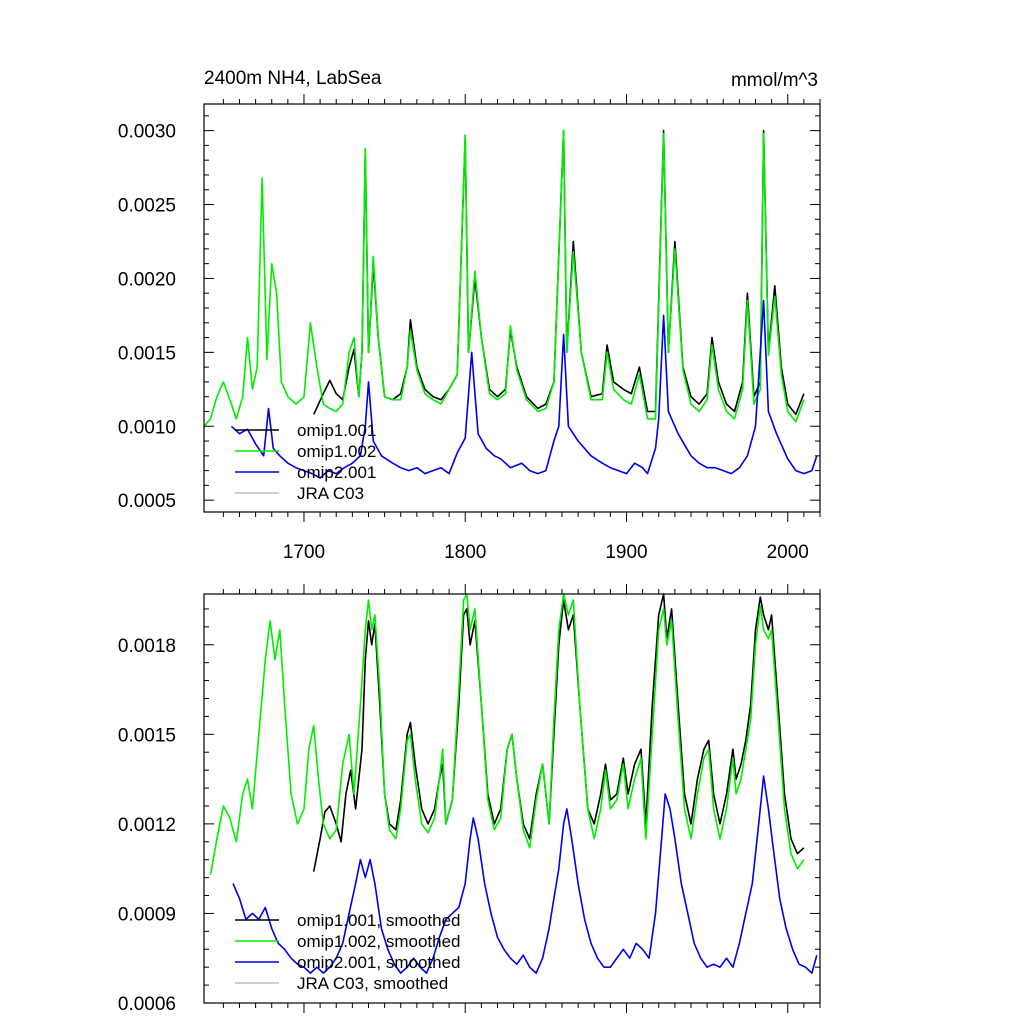  Describe the element at coordinates (147, 132) in the screenshot. I see `y-tick-label: 0.0030` at that location.